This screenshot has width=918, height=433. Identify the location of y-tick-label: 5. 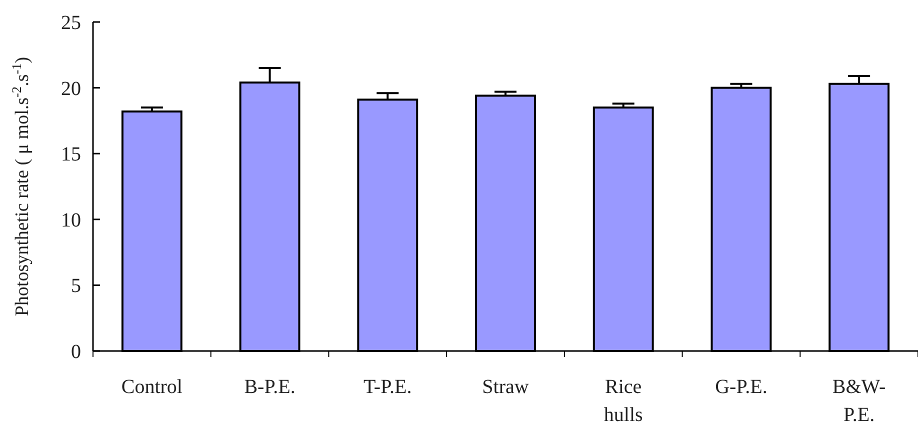
(76, 286).